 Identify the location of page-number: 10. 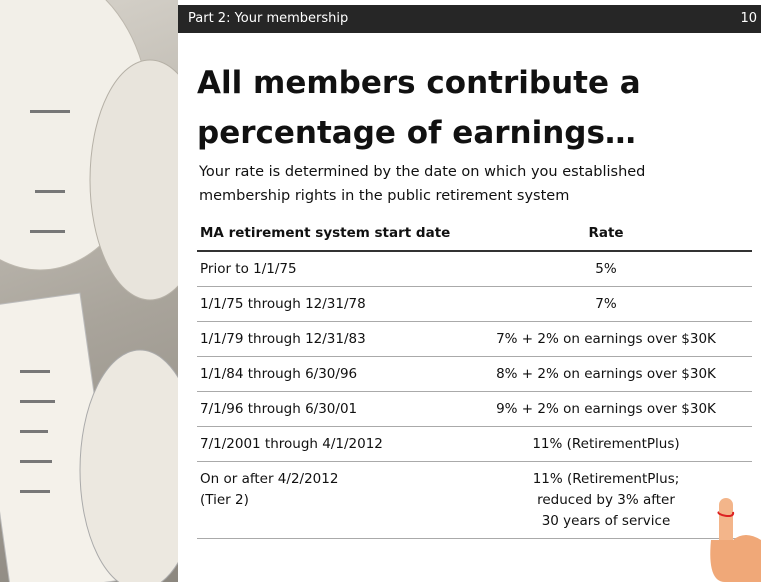
(748, 18).